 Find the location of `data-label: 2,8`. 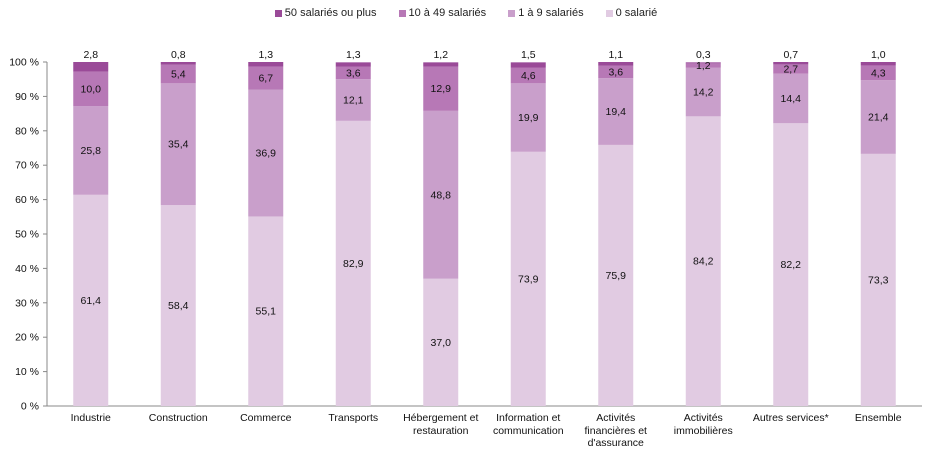

data-label: 2,8 is located at coordinates (90, 55).